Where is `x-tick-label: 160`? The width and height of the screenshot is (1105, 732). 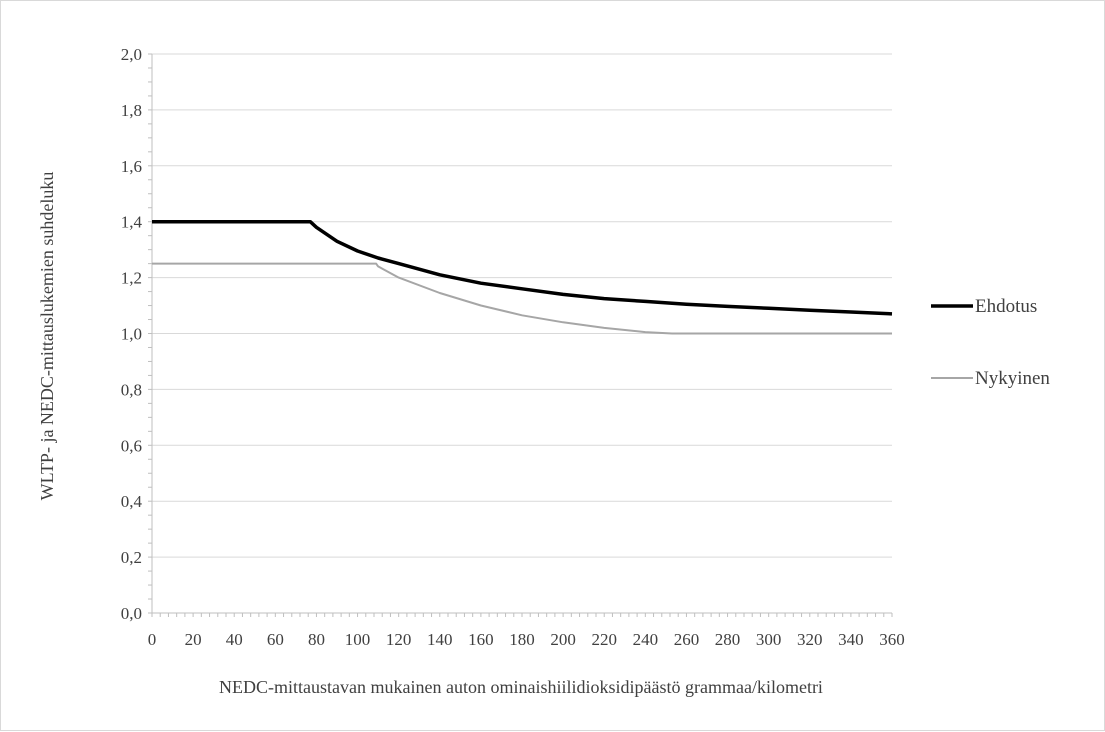
x-tick-label: 160 is located at coordinates (481, 639).